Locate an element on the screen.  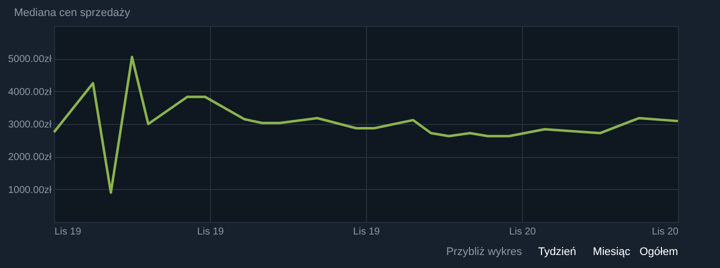
text: Przybliż wykres is located at coordinates (484, 252).